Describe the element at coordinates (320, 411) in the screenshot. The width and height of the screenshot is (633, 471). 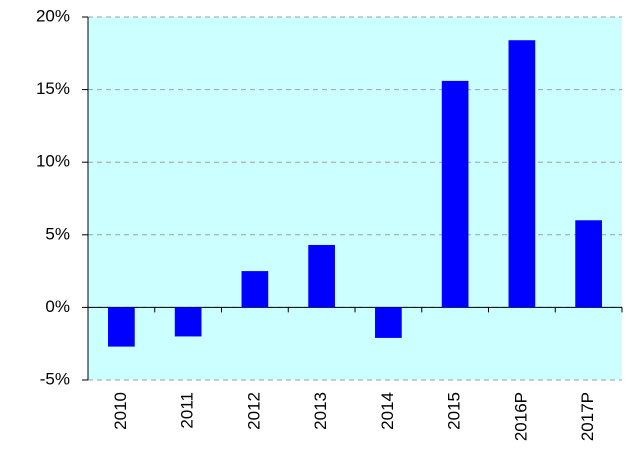
I see `x-tick-label: 2013` at that location.